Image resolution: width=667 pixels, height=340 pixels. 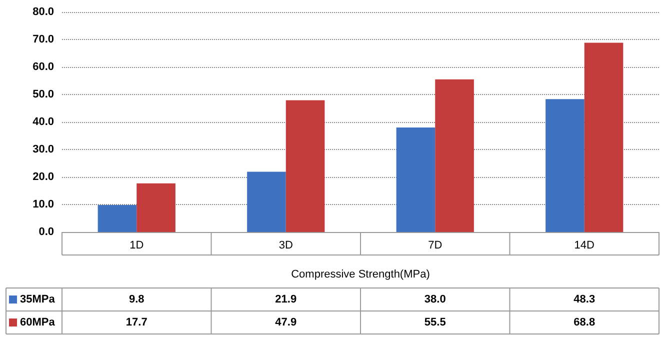 I want to click on y-tick-label: 70.0, so click(x=43, y=40).